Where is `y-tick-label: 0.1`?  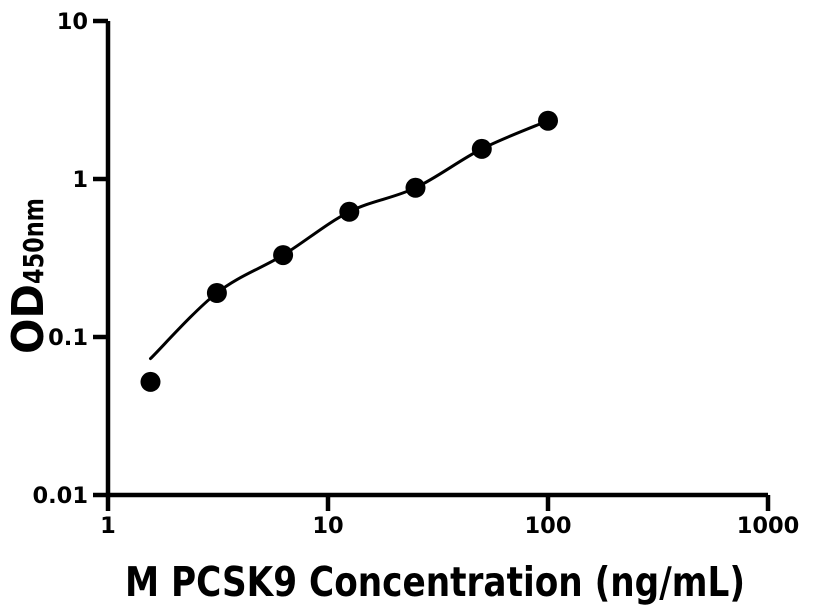 y-tick-label: 0.1 is located at coordinates (68, 338).